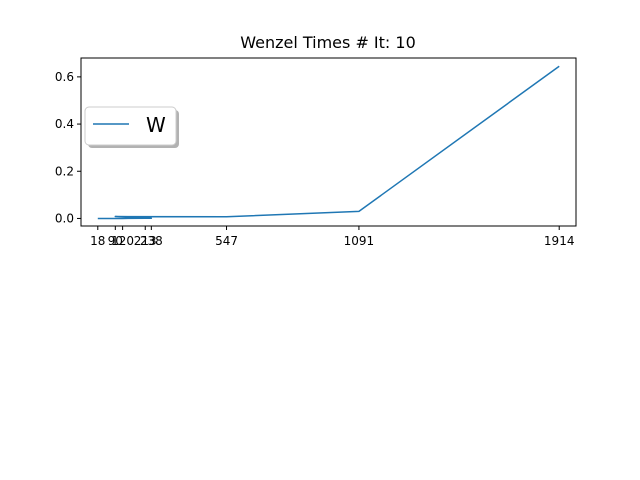 Image resolution: width=640 pixels, height=480 pixels. I want to click on y-tick-label: 0.0, so click(64, 218).